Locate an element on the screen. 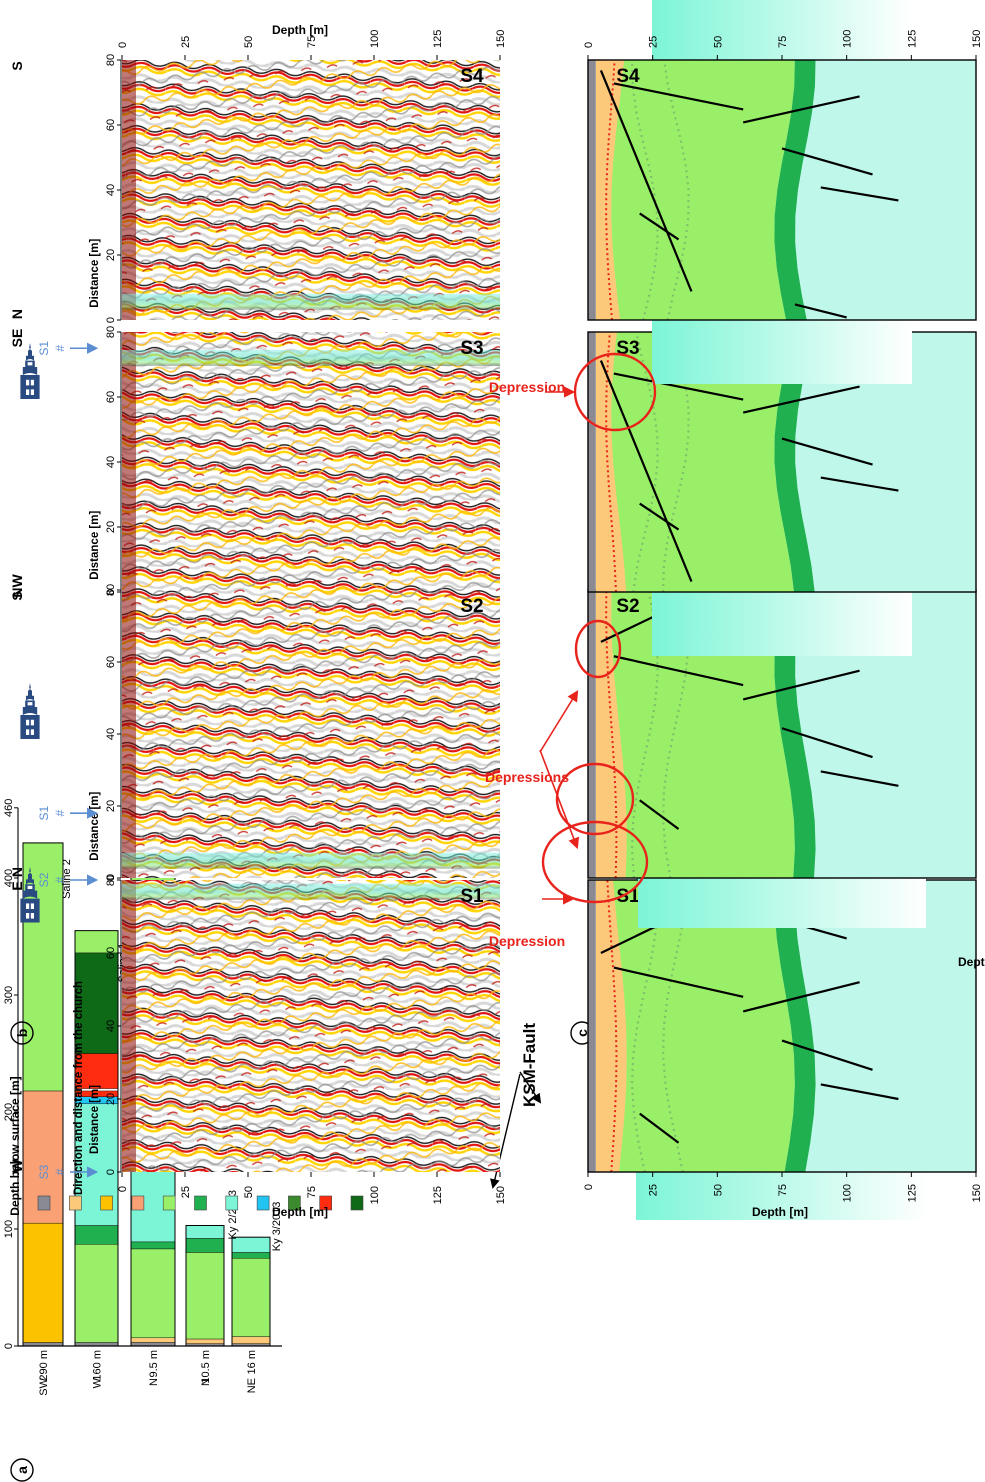  wells-axis-tick-label: 200 is located at coordinates (9, 1112).